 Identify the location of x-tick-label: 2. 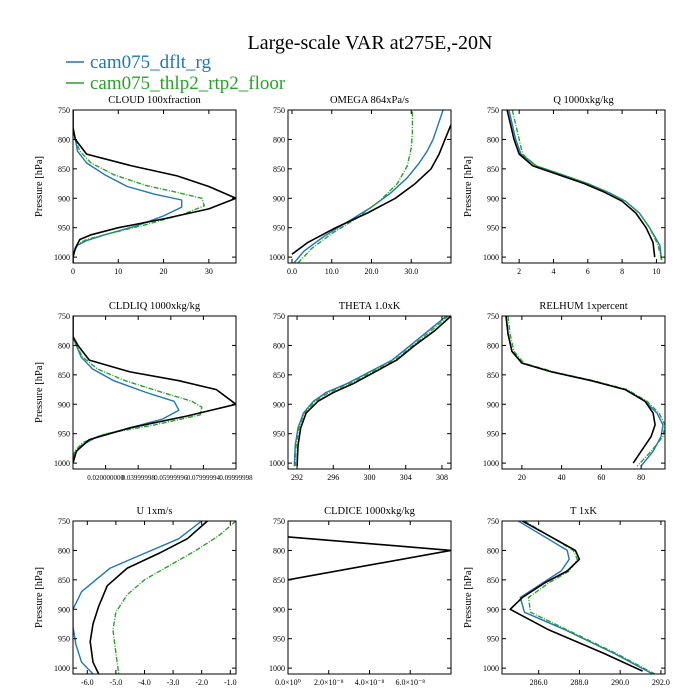
(519, 271).